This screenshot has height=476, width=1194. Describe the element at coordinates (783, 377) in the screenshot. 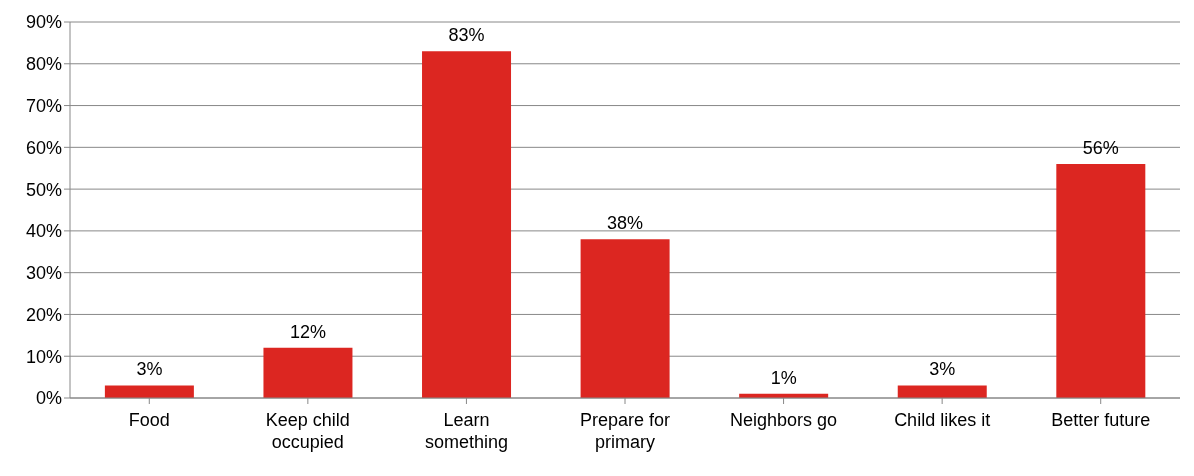

I see `data-label: 1%` at that location.